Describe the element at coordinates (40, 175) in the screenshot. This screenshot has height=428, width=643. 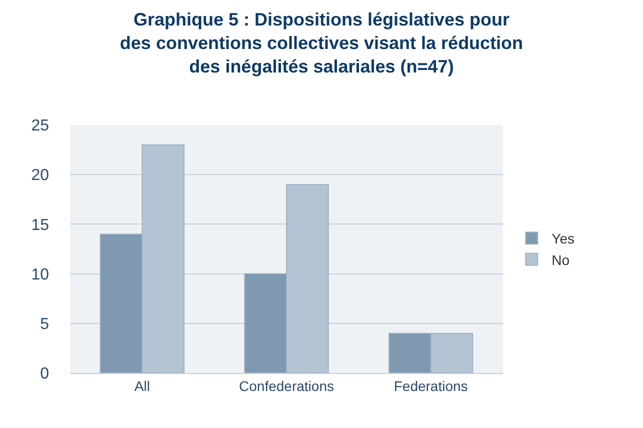
I see `y-tick-label: 20` at that location.